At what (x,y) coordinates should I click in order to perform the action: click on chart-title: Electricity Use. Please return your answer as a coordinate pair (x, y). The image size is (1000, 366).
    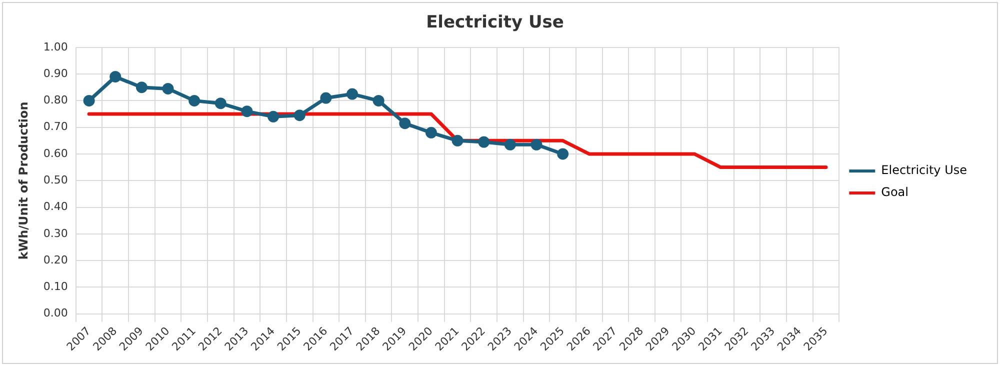
    Looking at the image, I should click on (495, 22).